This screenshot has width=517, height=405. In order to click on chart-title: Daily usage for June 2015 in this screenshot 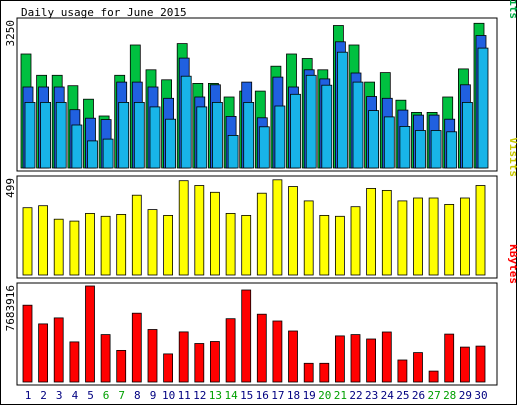, I will do `click(104, 12)`.